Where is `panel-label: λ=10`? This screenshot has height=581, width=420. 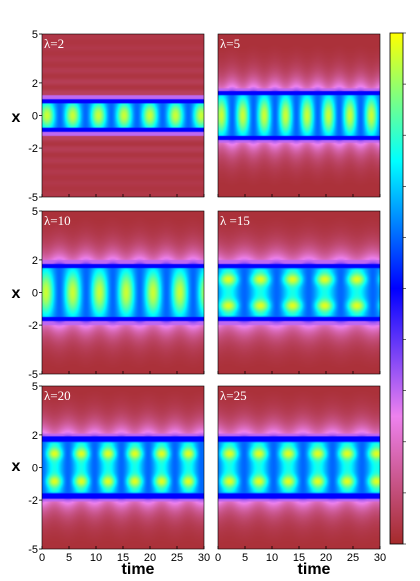 panel-label: λ=10 is located at coordinates (57, 220).